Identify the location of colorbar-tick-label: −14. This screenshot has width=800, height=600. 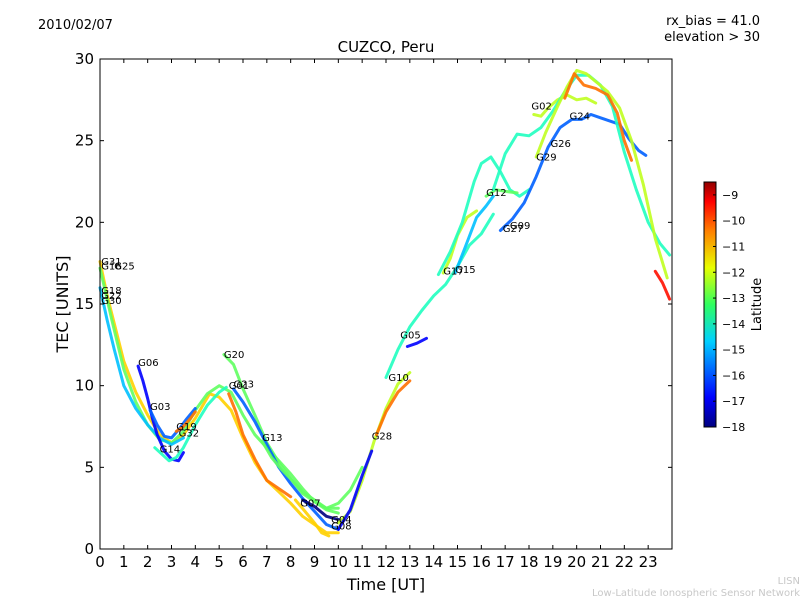
(733, 324).